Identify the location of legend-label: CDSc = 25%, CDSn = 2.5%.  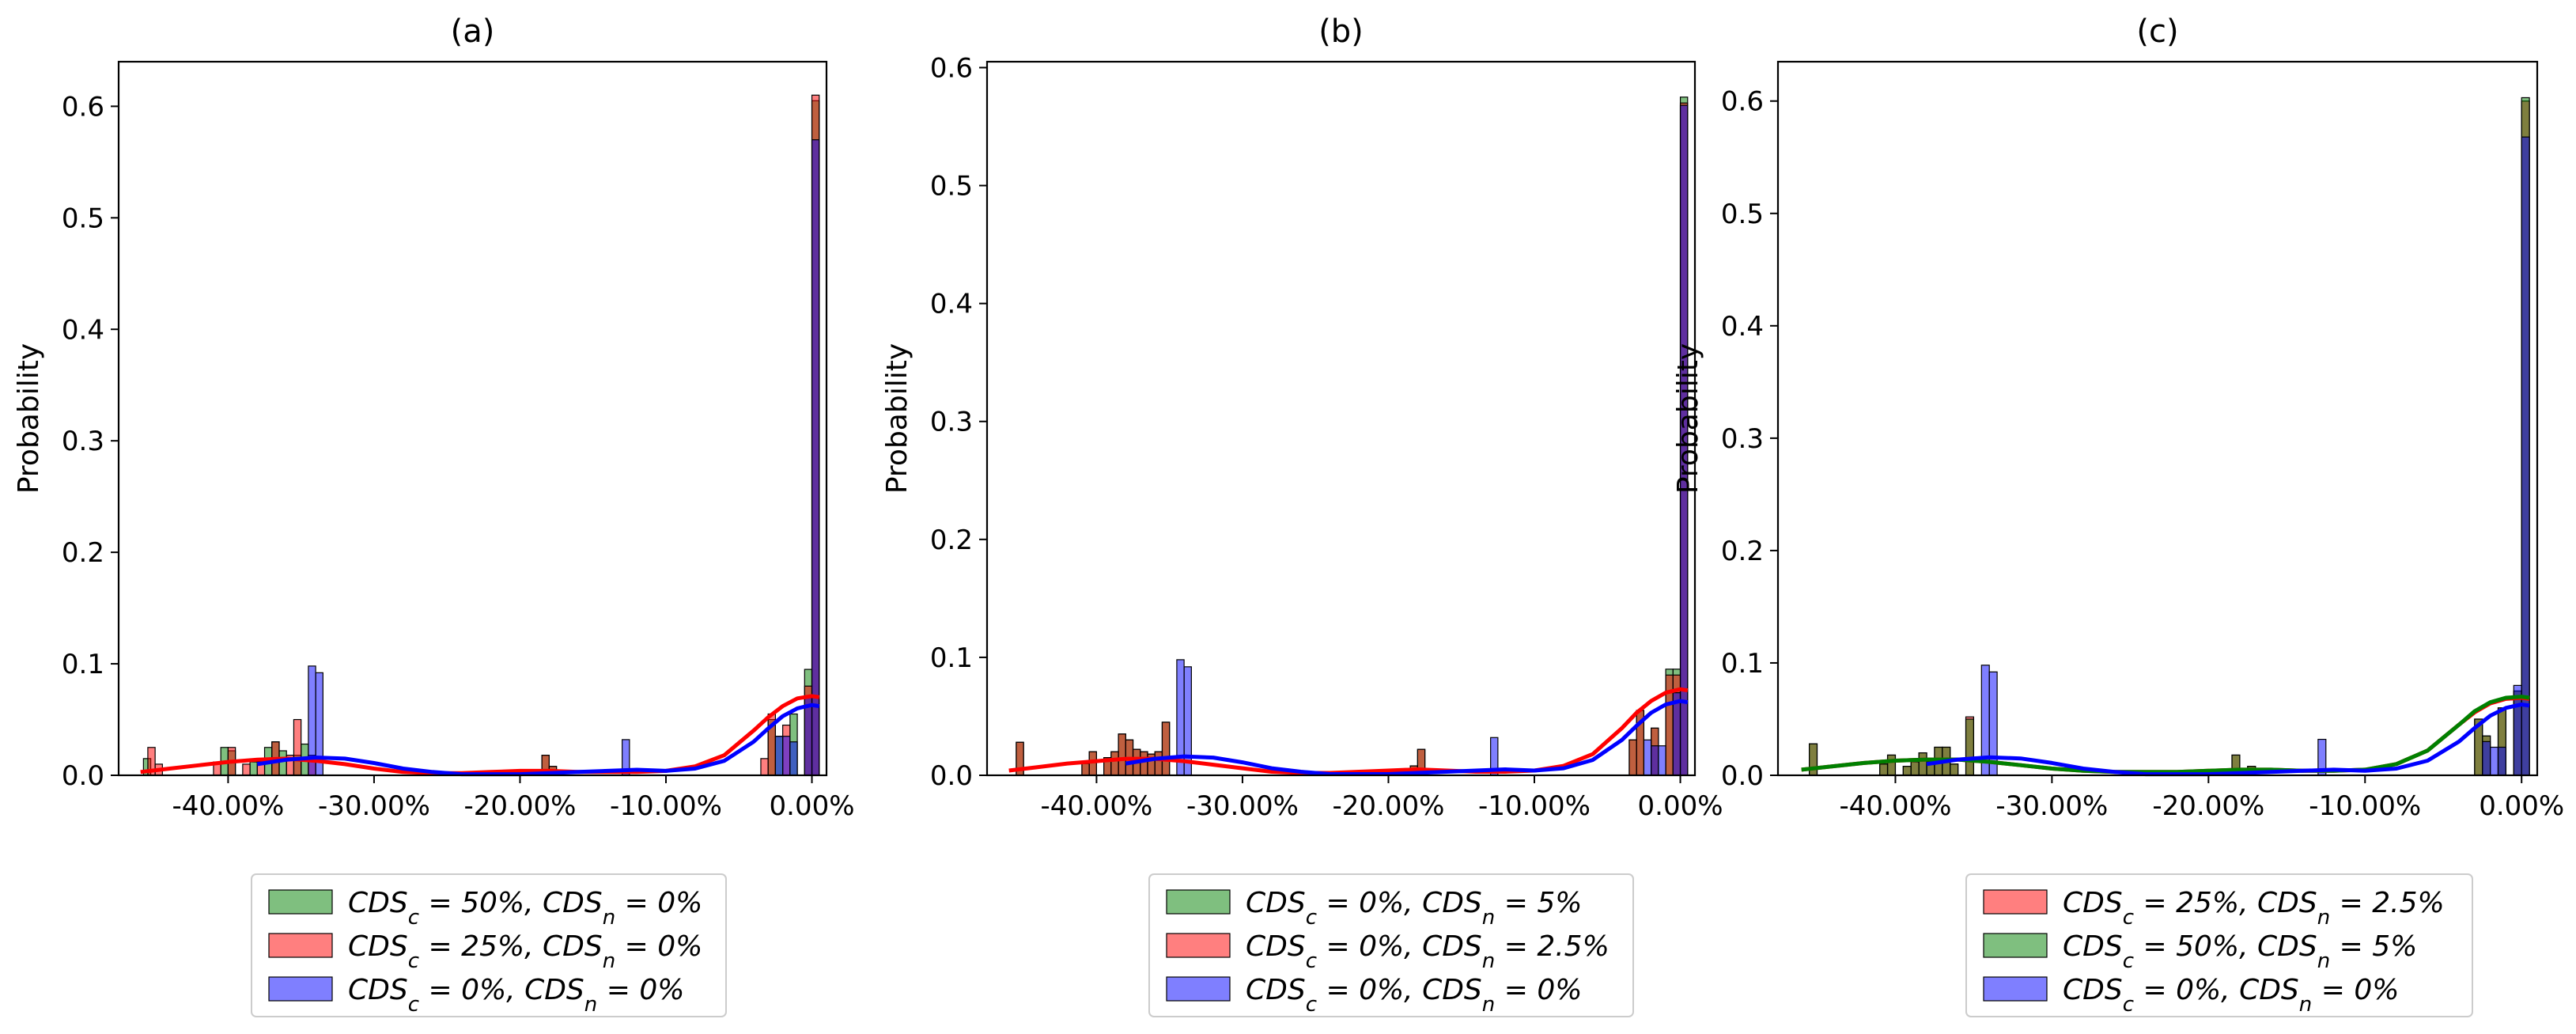
(2254, 908).